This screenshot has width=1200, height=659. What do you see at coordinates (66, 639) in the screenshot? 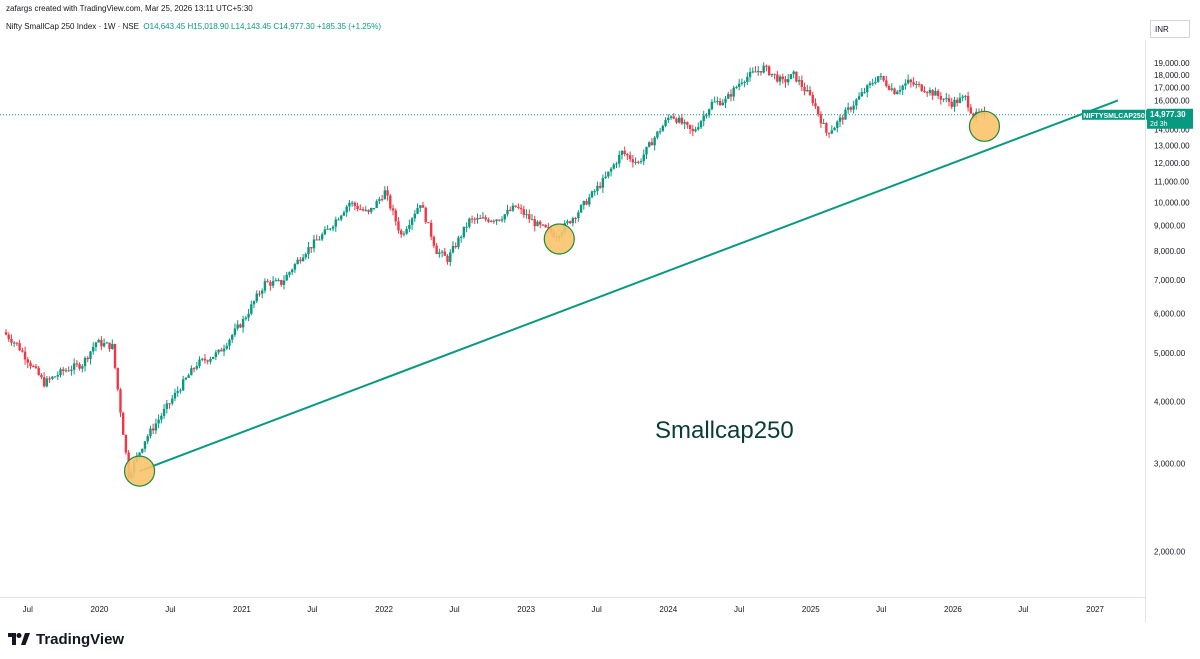
I see `tradingview-logo: TradingView` at bounding box center [66, 639].